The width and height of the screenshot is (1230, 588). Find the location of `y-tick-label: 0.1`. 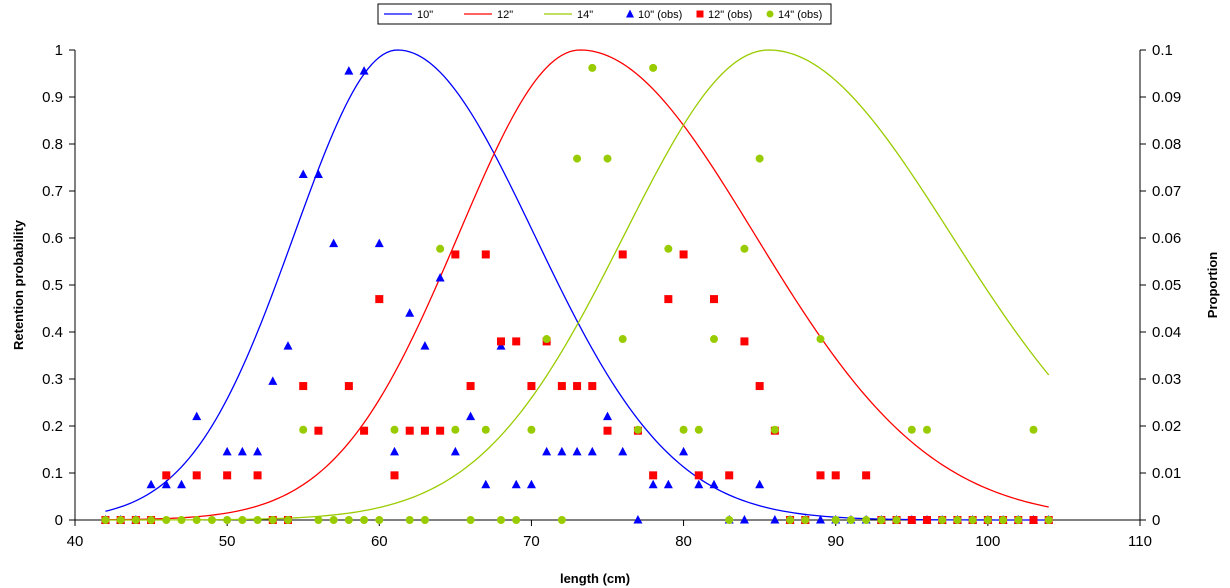

y-tick-label: 0.1 is located at coordinates (52, 473).